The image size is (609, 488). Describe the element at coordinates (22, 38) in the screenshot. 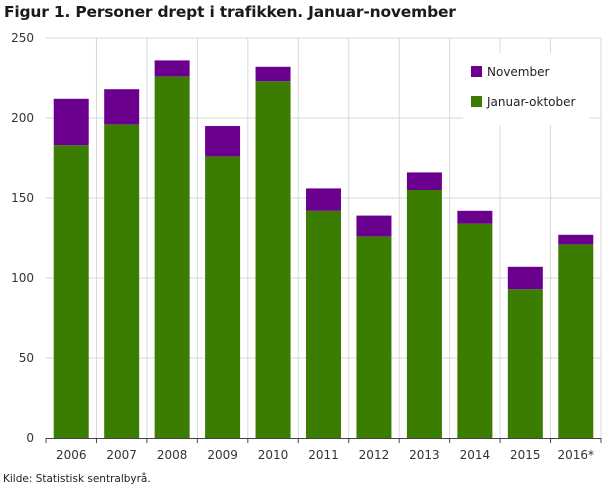

I see `y-tick-label: 250` at that location.